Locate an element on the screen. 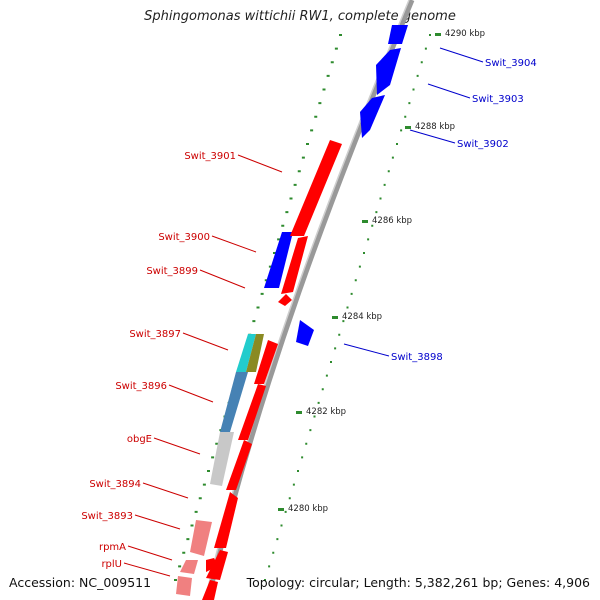  gene-label-forward: rpmA is located at coordinates (112, 547).